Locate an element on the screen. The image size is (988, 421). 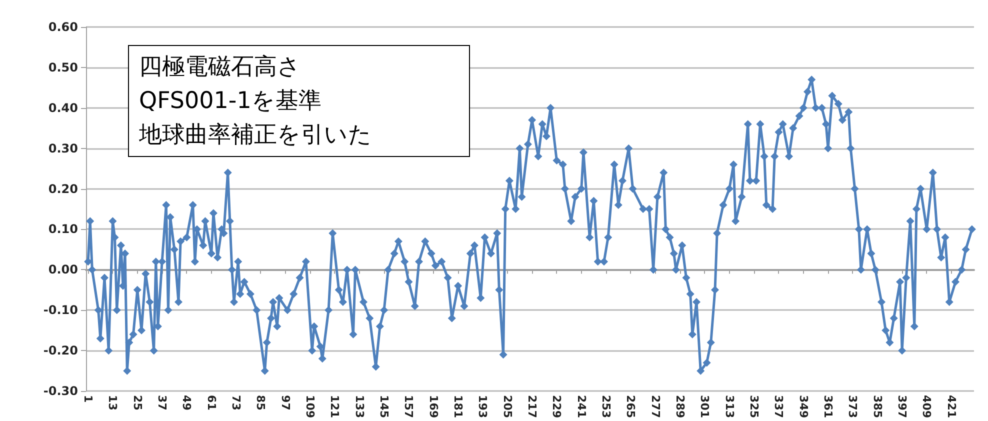
x-tick-label: 205 is located at coordinates (507, 406).